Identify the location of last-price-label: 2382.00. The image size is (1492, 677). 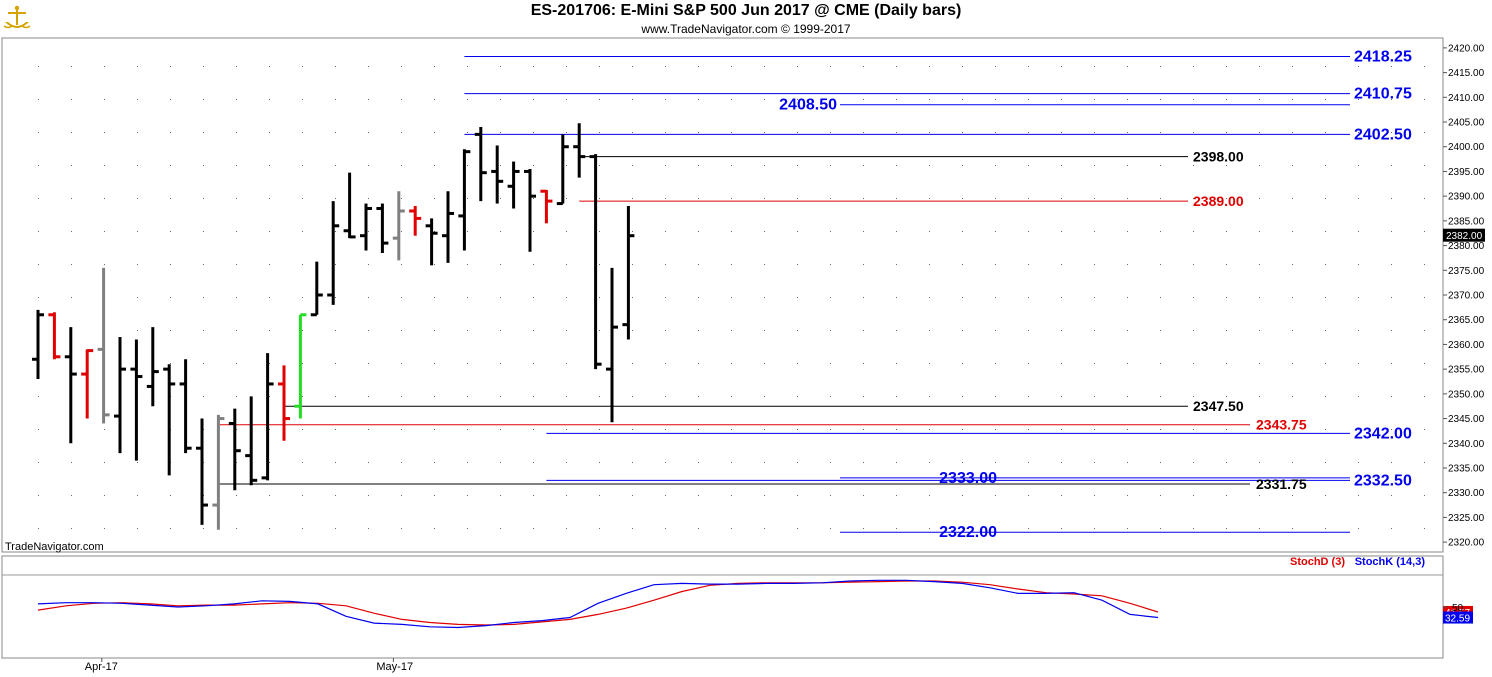
(1464, 236).